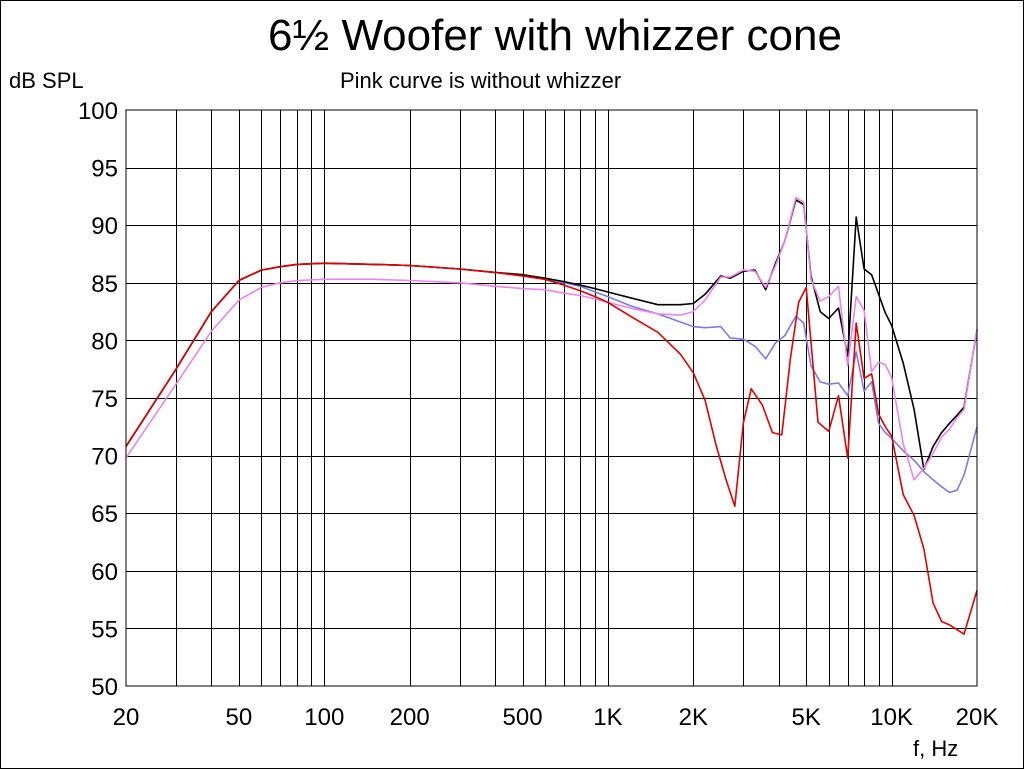 The width and height of the screenshot is (1024, 769). What do you see at coordinates (977, 717) in the screenshot?
I see `x-tick-label: 20K` at bounding box center [977, 717].